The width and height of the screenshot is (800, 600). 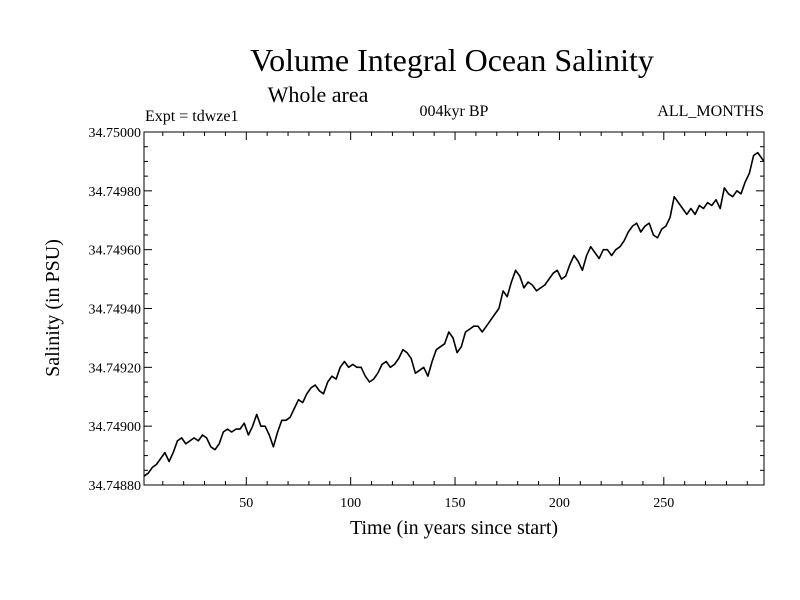 I want to click on x-tick-label: 100, so click(x=350, y=503).